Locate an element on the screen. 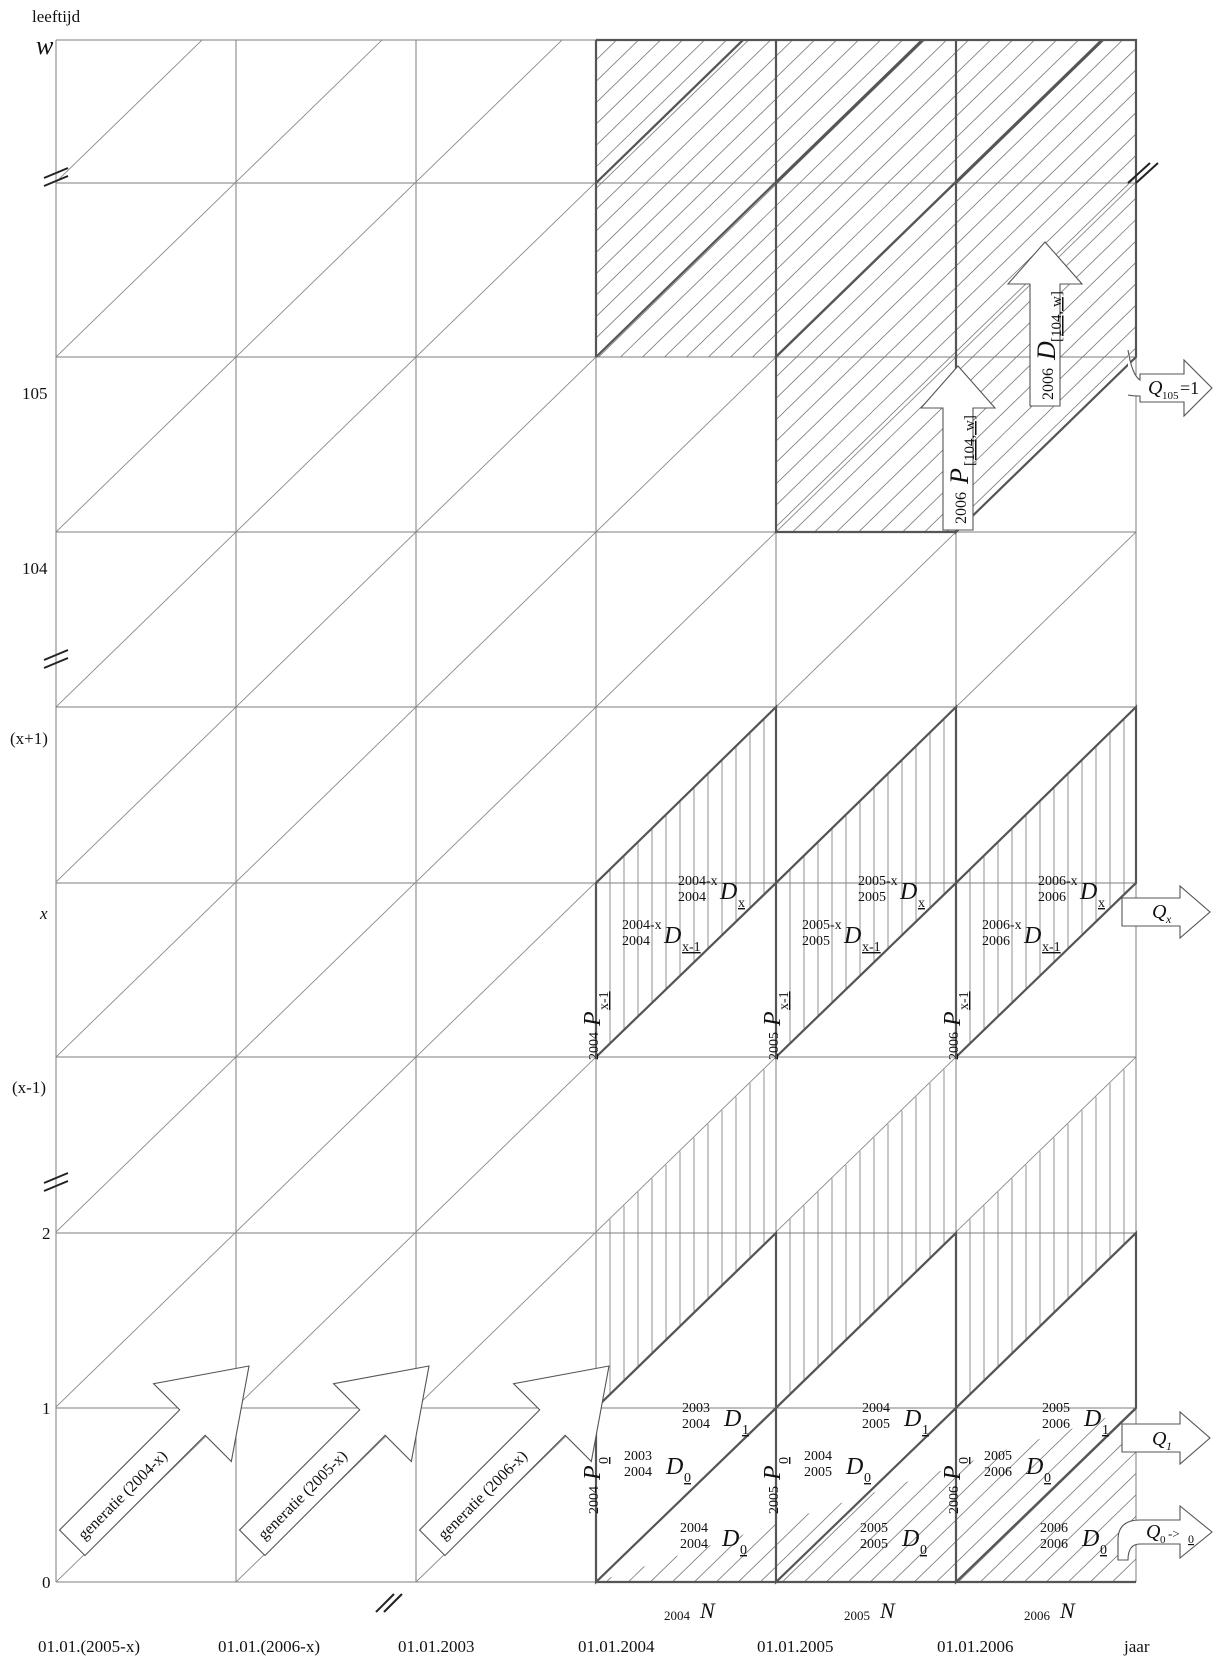 Image resolution: width=1223 pixels, height=1661 pixels. svg-text: =1 is located at coordinates (1189, 388).